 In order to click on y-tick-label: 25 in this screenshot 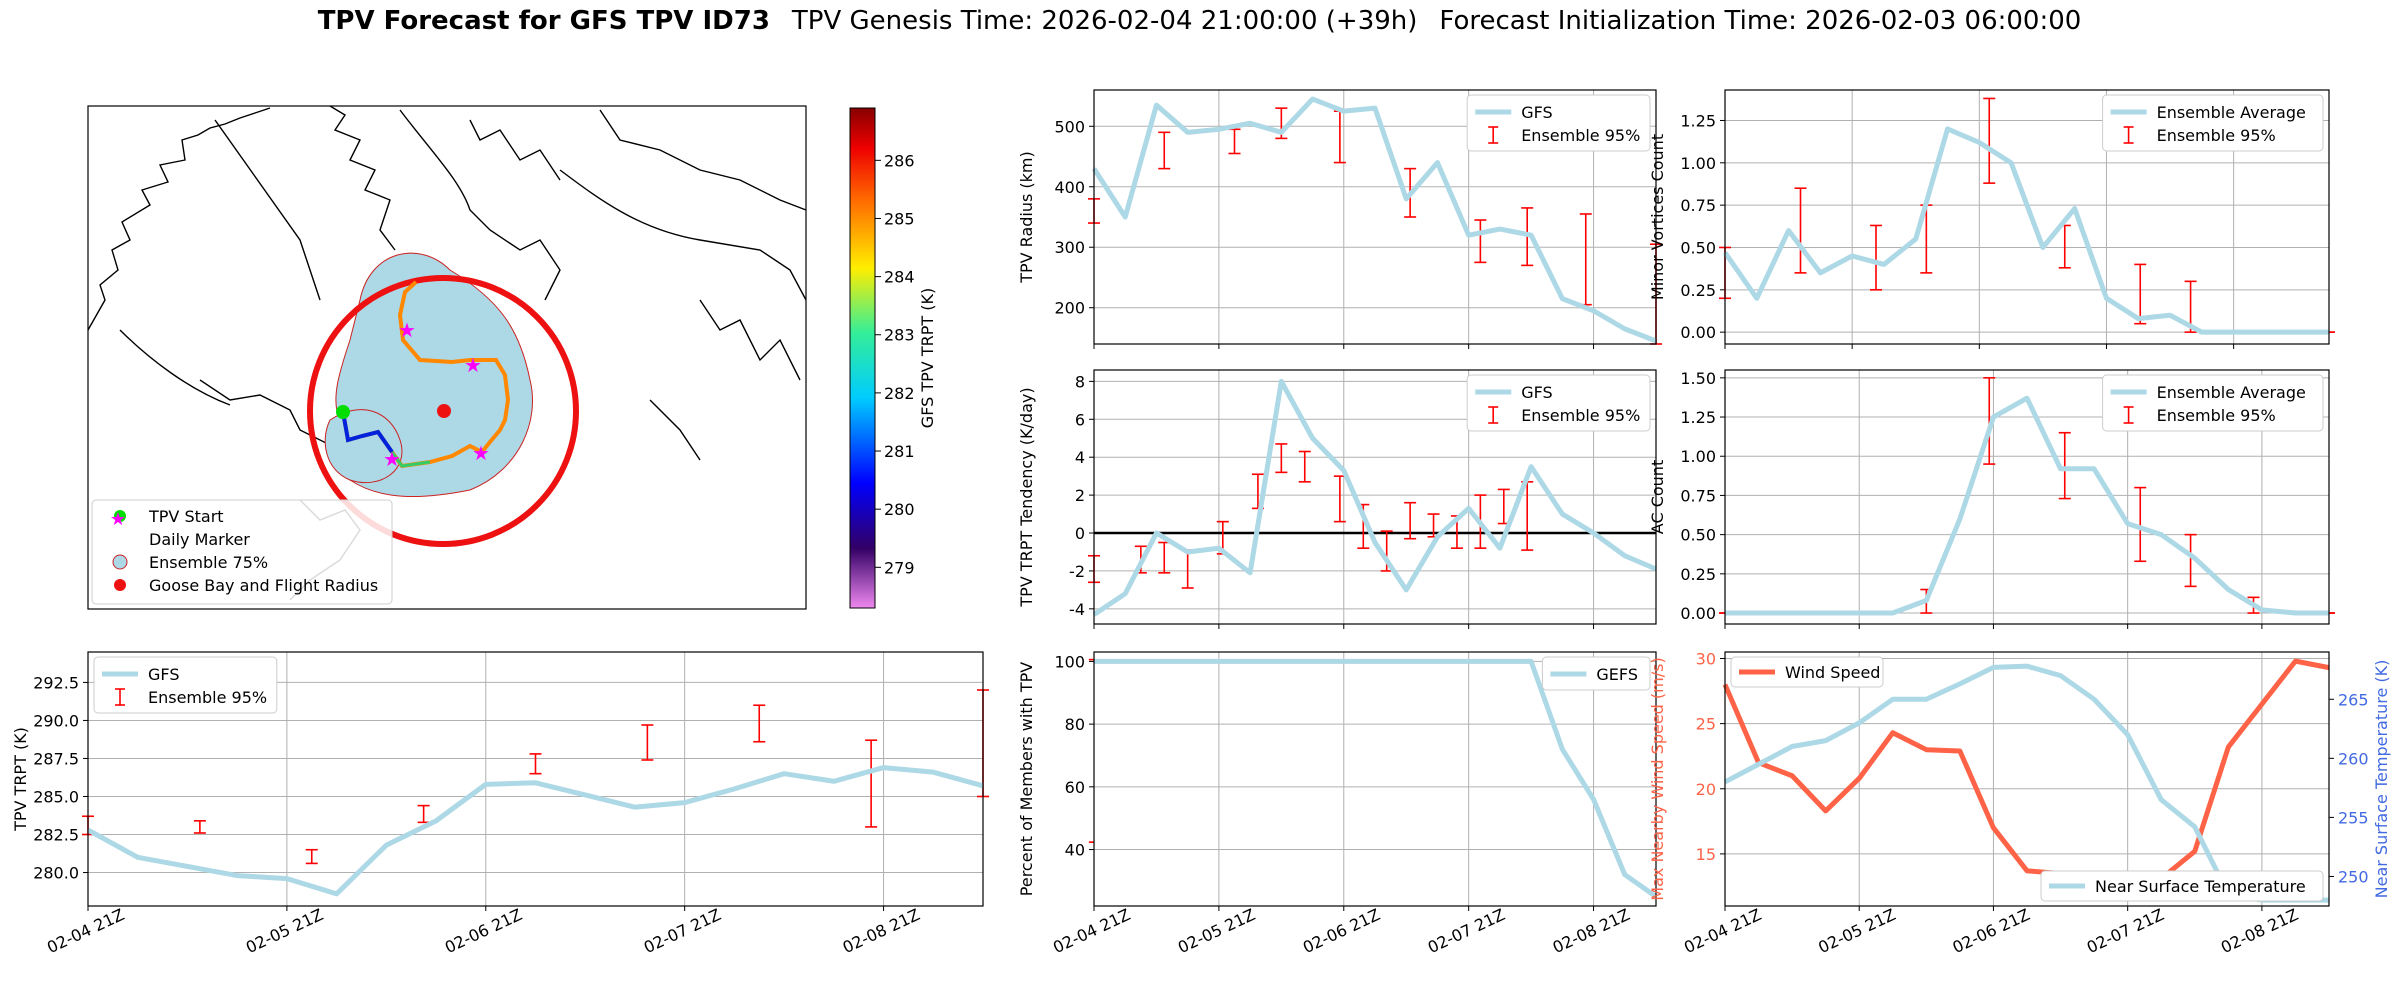, I will do `click(1706, 724)`.